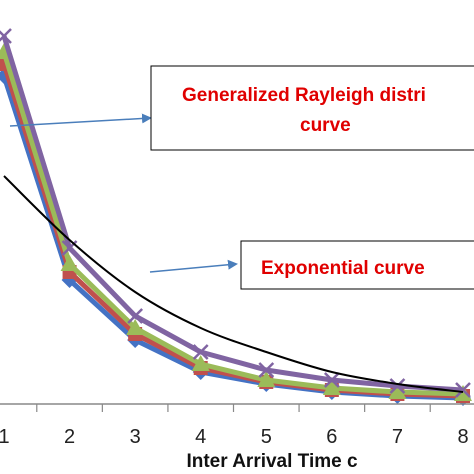 This screenshot has width=474, height=474. What do you see at coordinates (397, 437) in the screenshot?
I see `x-tick-label: 7` at bounding box center [397, 437].